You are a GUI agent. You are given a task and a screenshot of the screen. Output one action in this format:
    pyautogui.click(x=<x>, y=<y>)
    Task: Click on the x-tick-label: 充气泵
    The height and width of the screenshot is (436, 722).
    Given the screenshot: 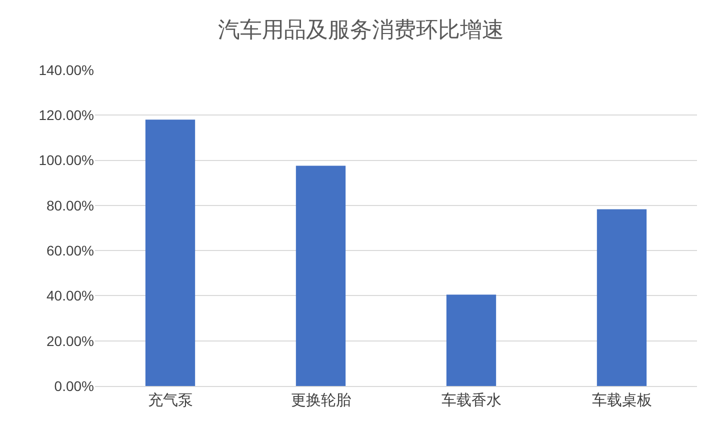 What is the action you would take?
    pyautogui.click(x=170, y=400)
    